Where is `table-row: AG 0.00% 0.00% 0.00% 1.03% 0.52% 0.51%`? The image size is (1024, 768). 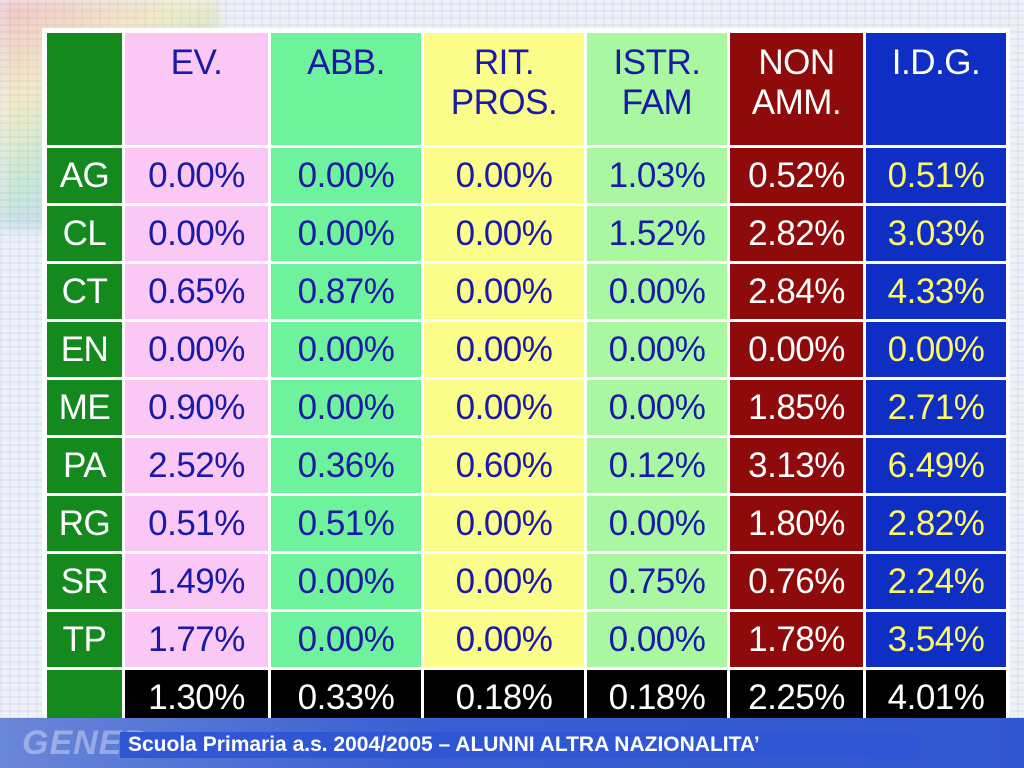
table-row: AG 0.00% 0.00% 0.00% 1.03% 0.52% 0.51% is located at coordinates (526, 175).